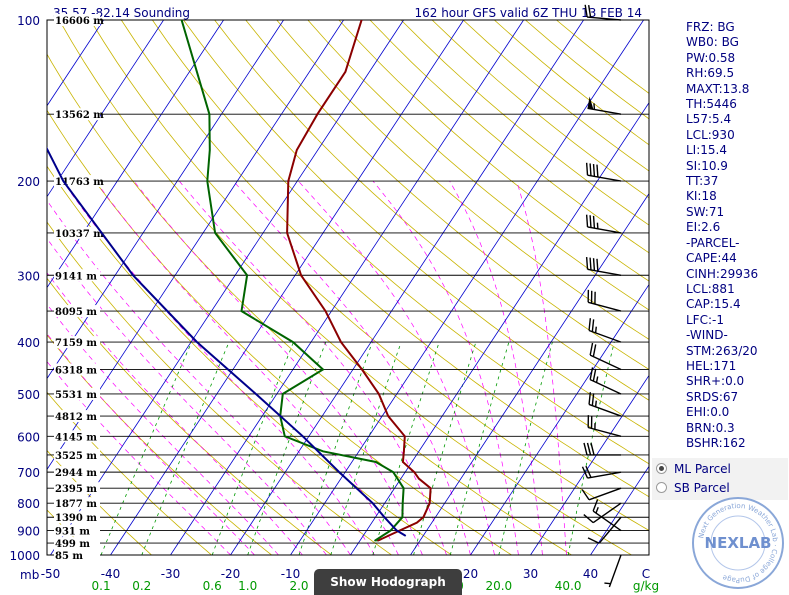 The height and width of the screenshot is (595, 789). What do you see at coordinates (111, 574) in the screenshot?
I see `temperature-tick-label: -40` at bounding box center [111, 574].